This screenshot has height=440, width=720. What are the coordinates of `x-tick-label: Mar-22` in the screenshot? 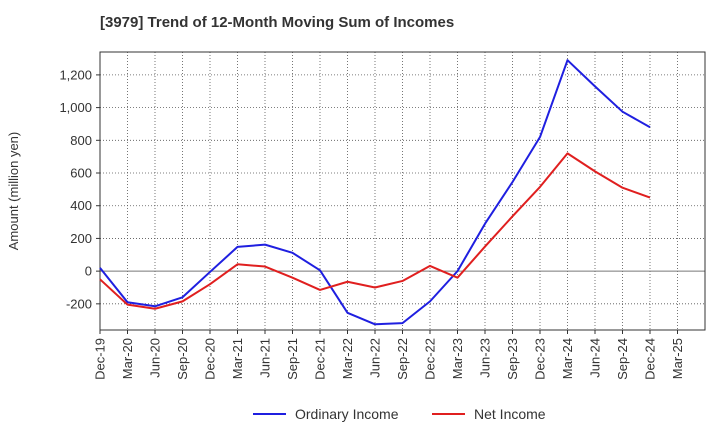 It's located at (347, 358).